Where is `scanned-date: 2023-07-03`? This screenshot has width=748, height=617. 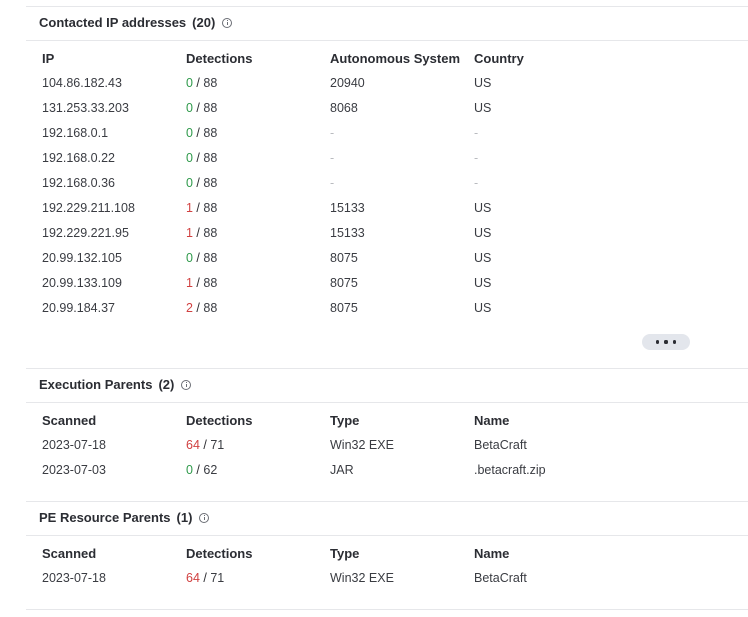 scanned-date: 2023-07-03 is located at coordinates (74, 470).